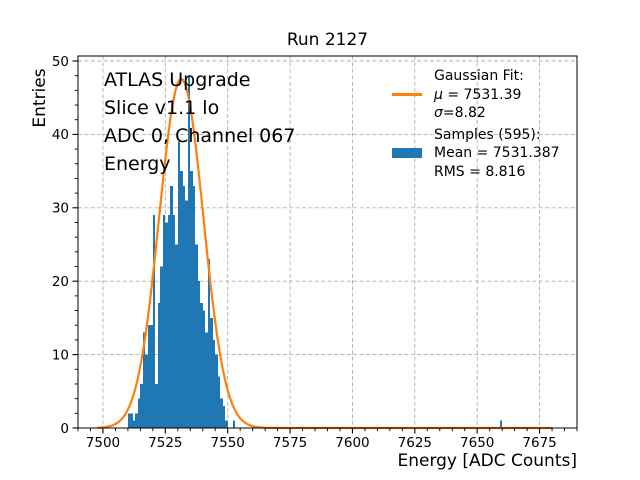 The height and width of the screenshot is (480, 640). Describe the element at coordinates (103, 443) in the screenshot. I see `x-tick-label: 7500` at that location.